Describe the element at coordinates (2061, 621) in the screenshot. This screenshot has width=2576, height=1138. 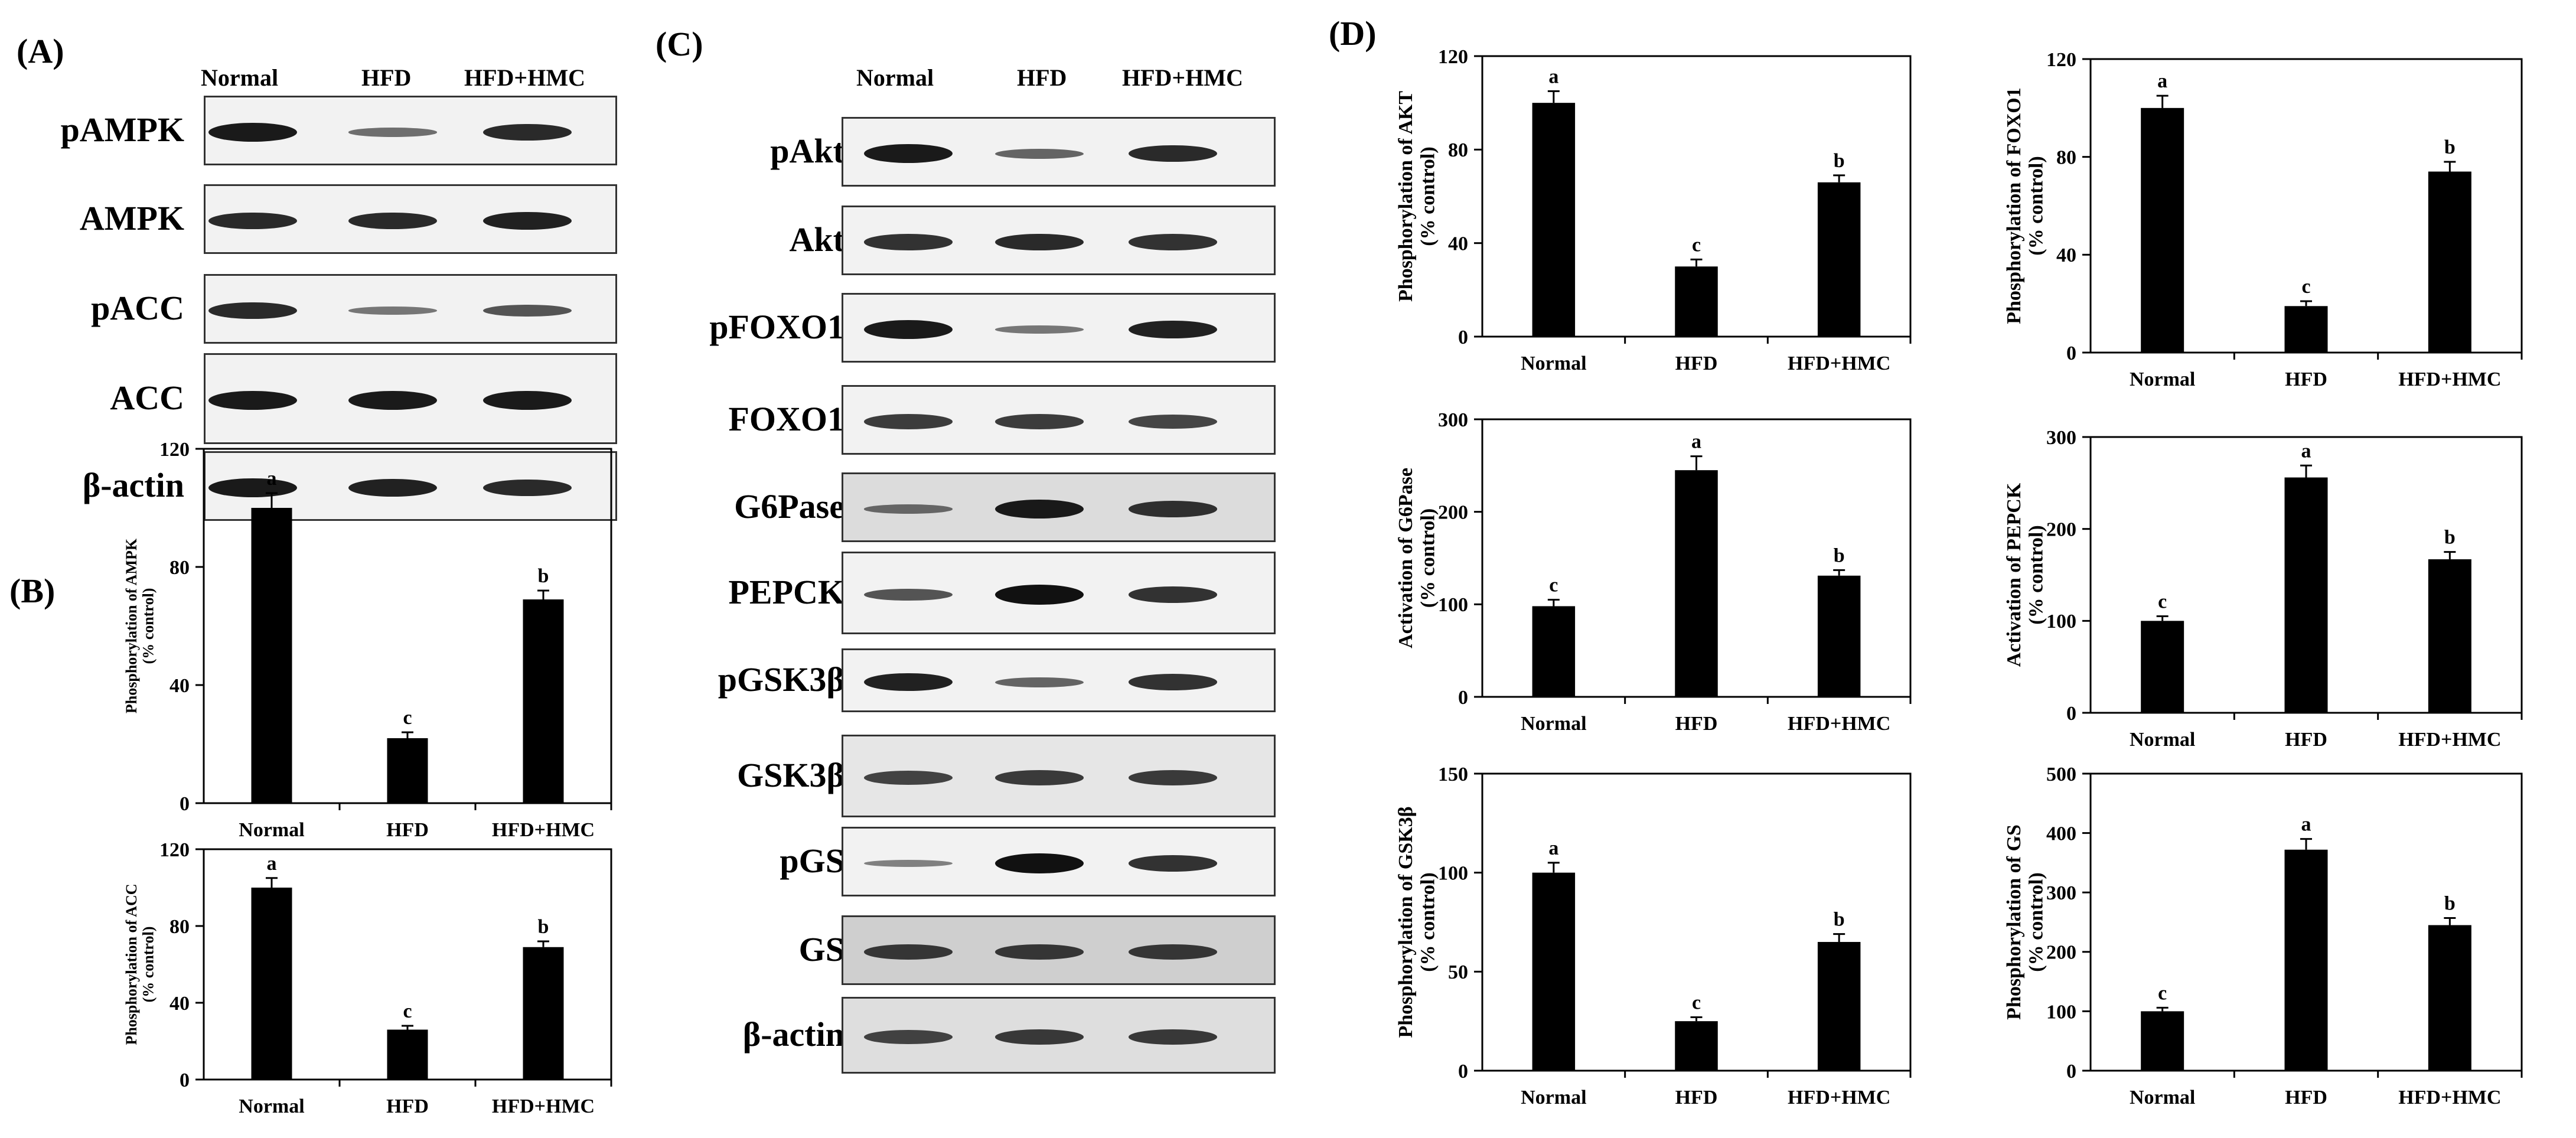
I see `chart-d4-ytick-label-100: 100` at that location.